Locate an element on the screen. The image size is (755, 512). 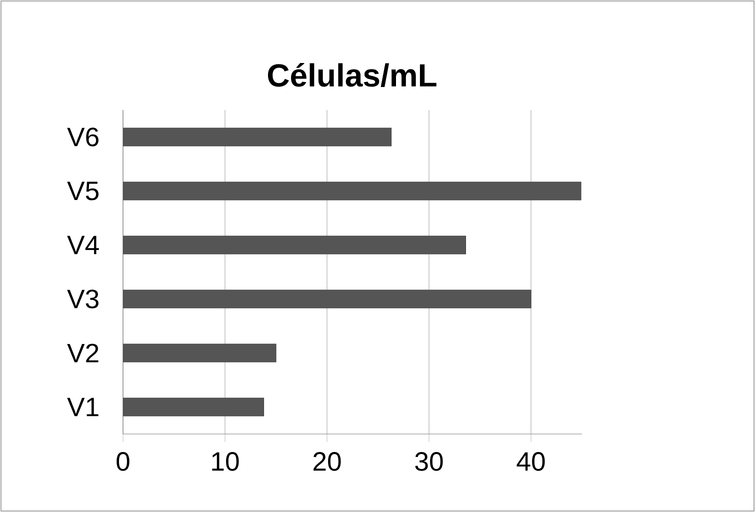
x-tick-label: 20 is located at coordinates (327, 461).